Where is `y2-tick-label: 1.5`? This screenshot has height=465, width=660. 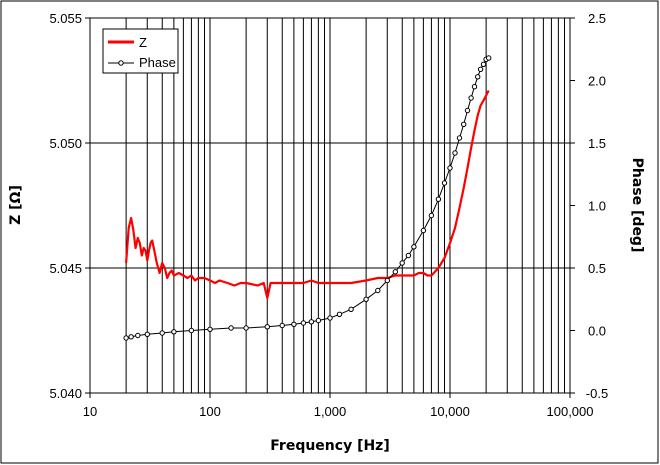 y2-tick-label: 1.5 is located at coordinates (597, 143).